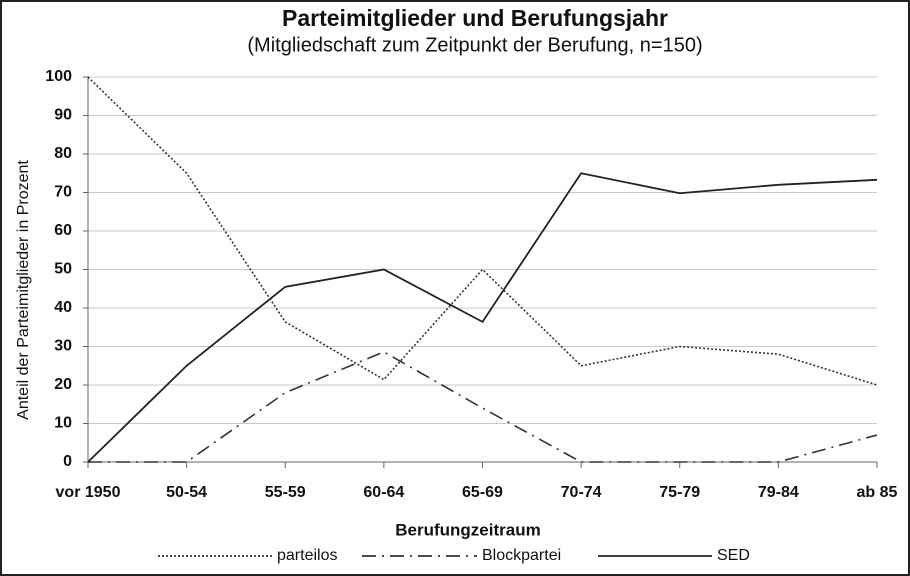 The height and width of the screenshot is (576, 910). I want to click on x-tick-label: 60-64, so click(383, 492).